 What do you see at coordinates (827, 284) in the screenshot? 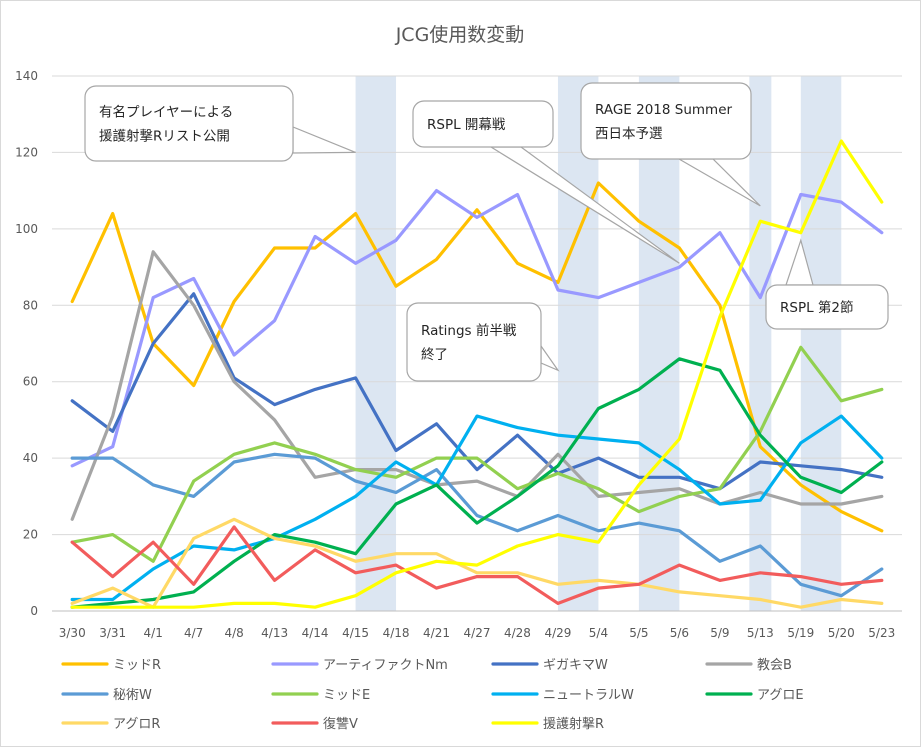
I see `callout-5: RSPL 第2節` at bounding box center [827, 284].